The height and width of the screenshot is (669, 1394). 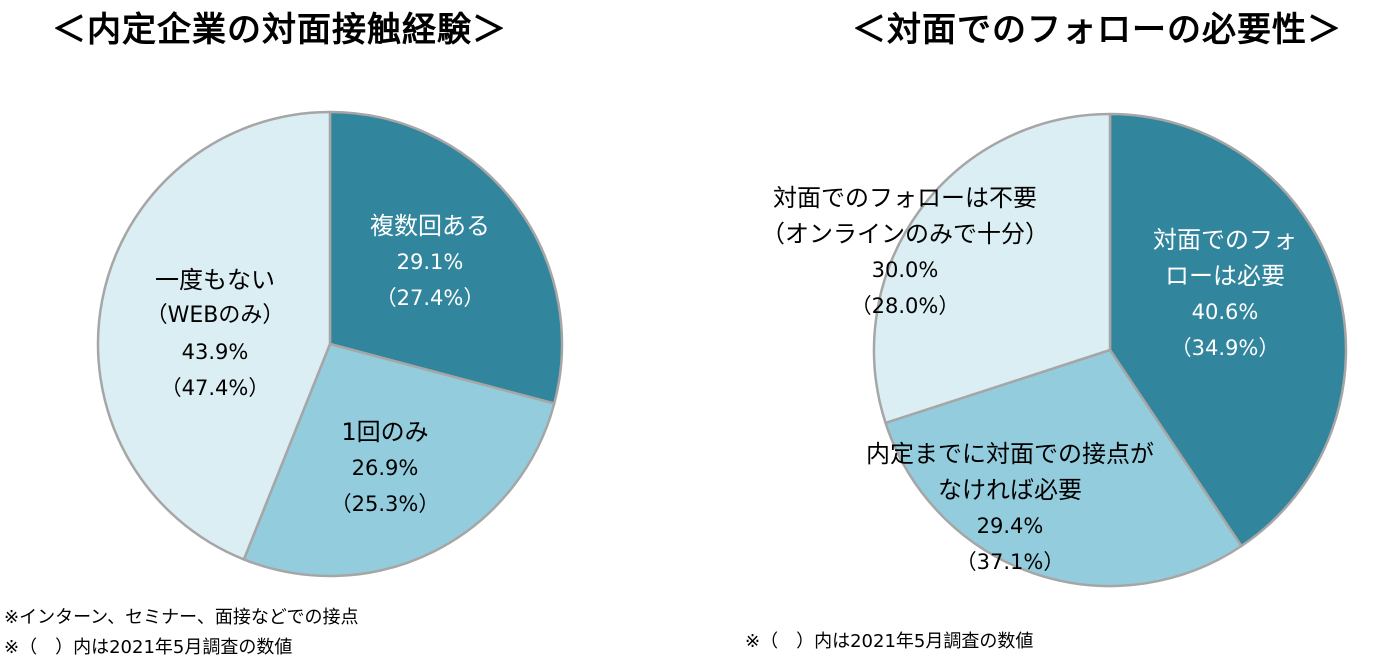 What do you see at coordinates (1097, 30) in the screenshot?
I see `chart-title-follow-necessity: ＜対面でのフォローの必要性＞` at bounding box center [1097, 30].